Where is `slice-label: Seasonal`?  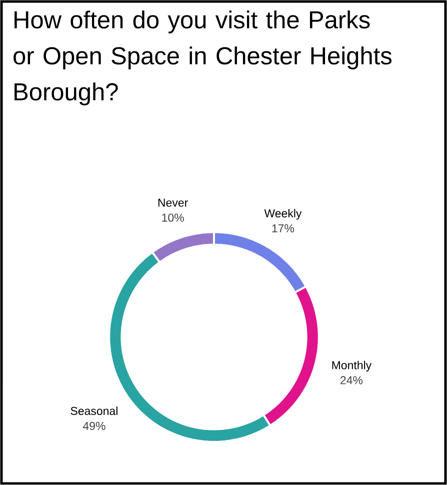 slice-label: Seasonal is located at coordinates (94, 411).